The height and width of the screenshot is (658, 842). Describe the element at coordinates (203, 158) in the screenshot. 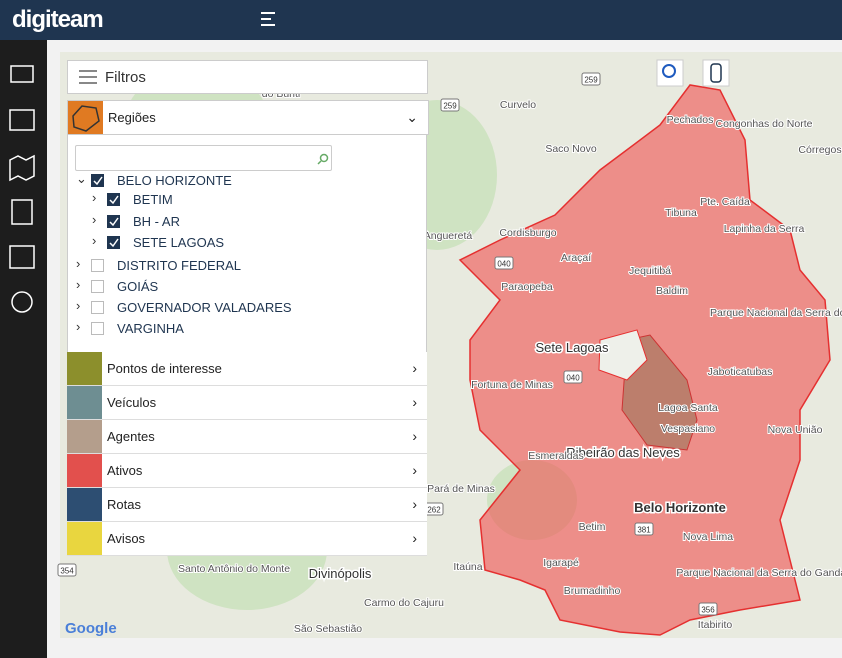

I see `search-box` at that location.